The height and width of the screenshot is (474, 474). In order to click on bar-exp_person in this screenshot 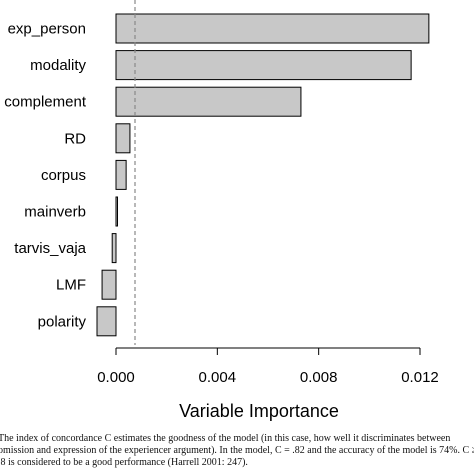, I will do `click(272, 28)`.